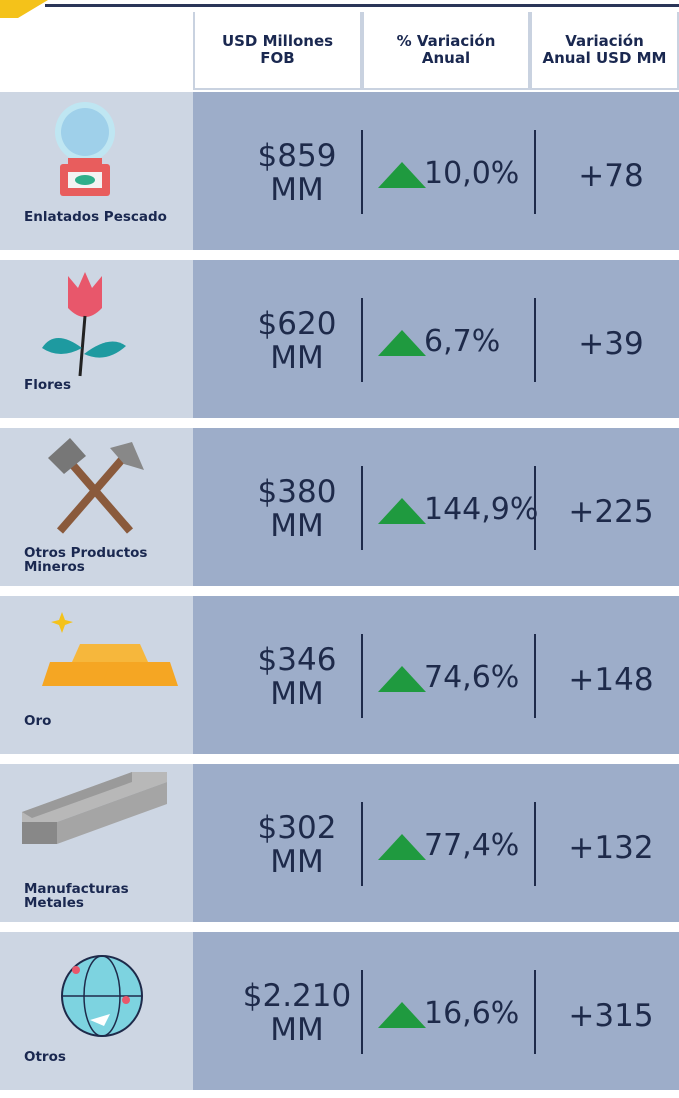 The height and width of the screenshot is (1098, 679). Describe the element at coordinates (481, 509) in the screenshot. I see `variation: 144,9%` at that location.